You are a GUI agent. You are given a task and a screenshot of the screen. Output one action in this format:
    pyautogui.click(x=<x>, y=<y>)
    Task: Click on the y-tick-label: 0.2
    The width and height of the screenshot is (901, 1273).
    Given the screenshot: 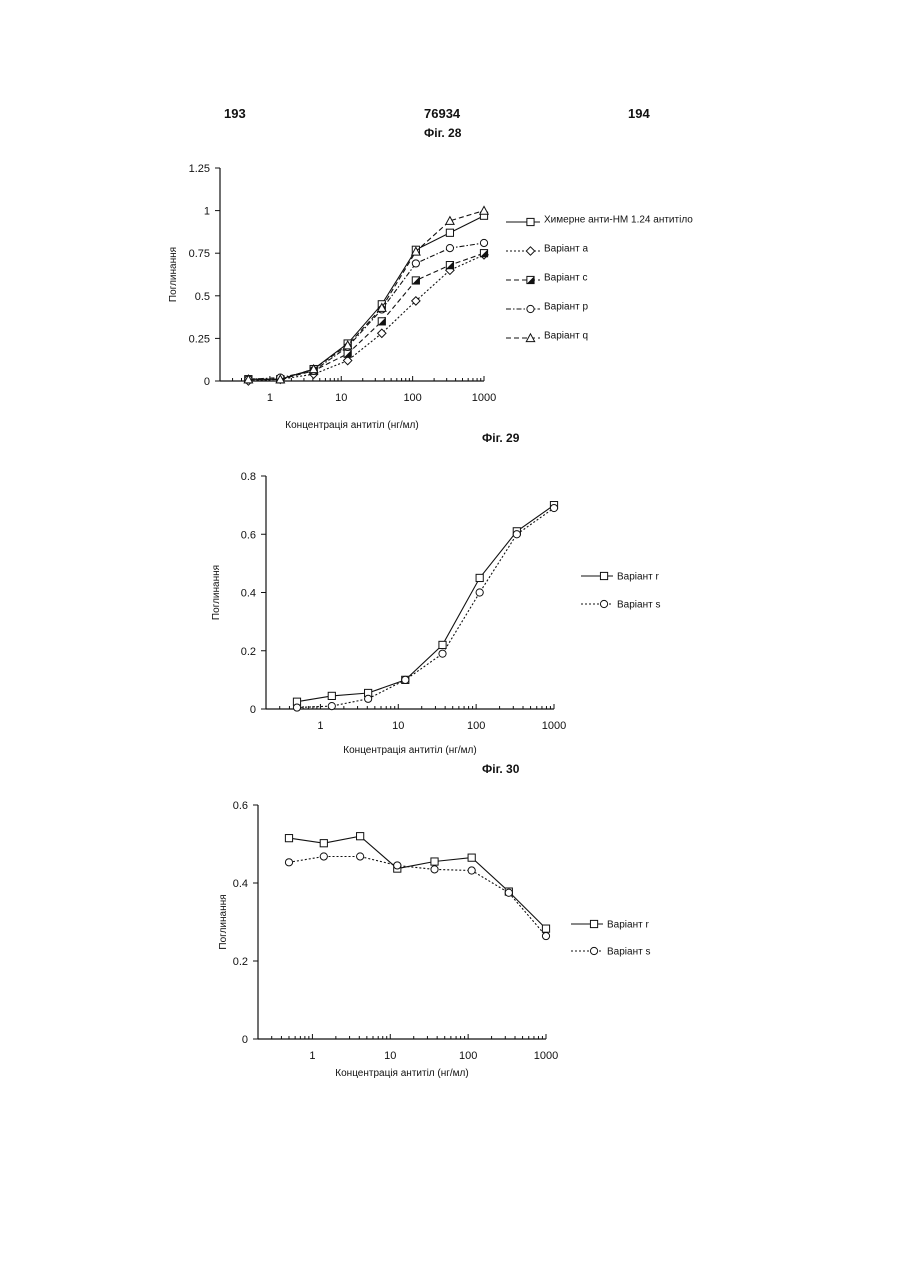 What is the action you would take?
    pyautogui.click(x=240, y=962)
    